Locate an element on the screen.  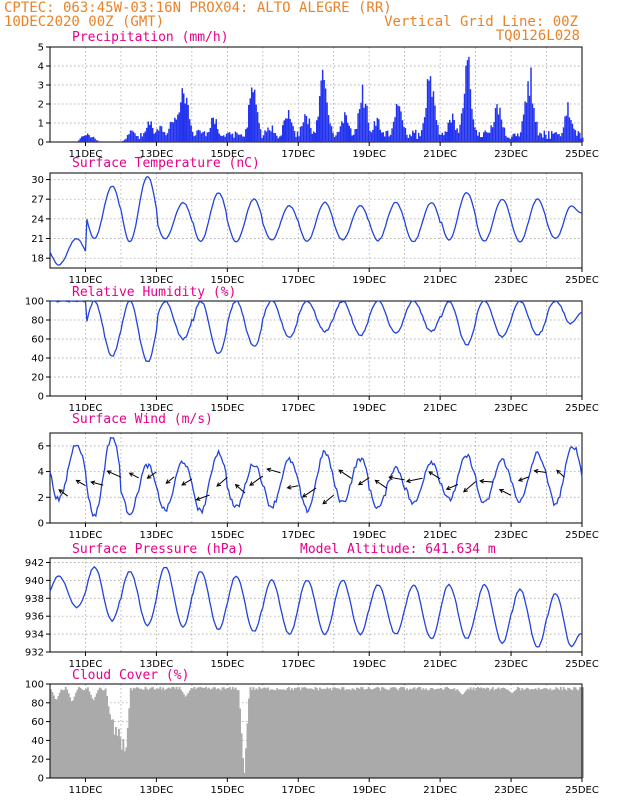
wind-arrow is located at coordinates (309, 492).